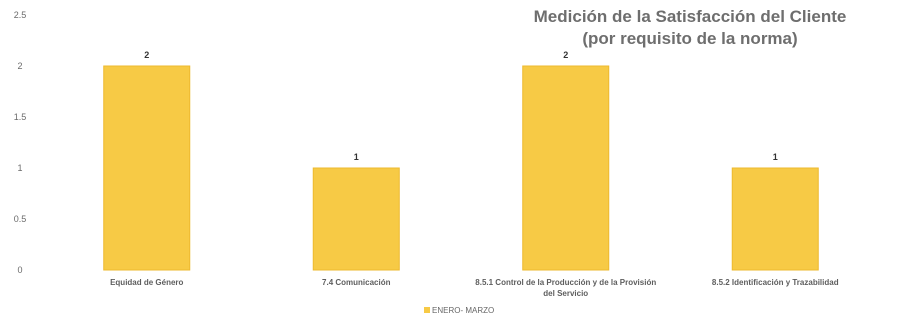  I want to click on y-tick-label: 0, so click(19, 270).